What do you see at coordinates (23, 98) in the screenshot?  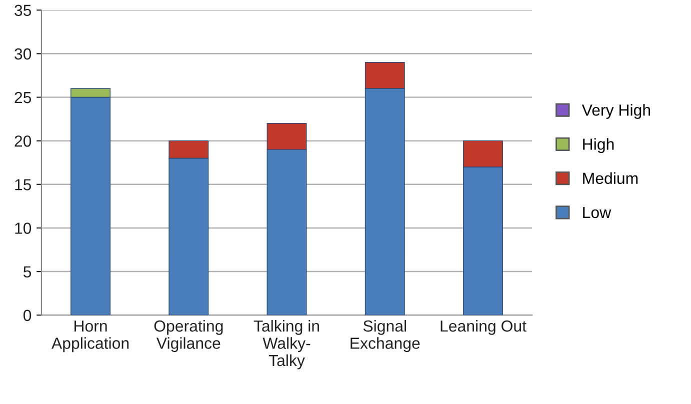 I see `y-tick-label: 25` at bounding box center [23, 98].